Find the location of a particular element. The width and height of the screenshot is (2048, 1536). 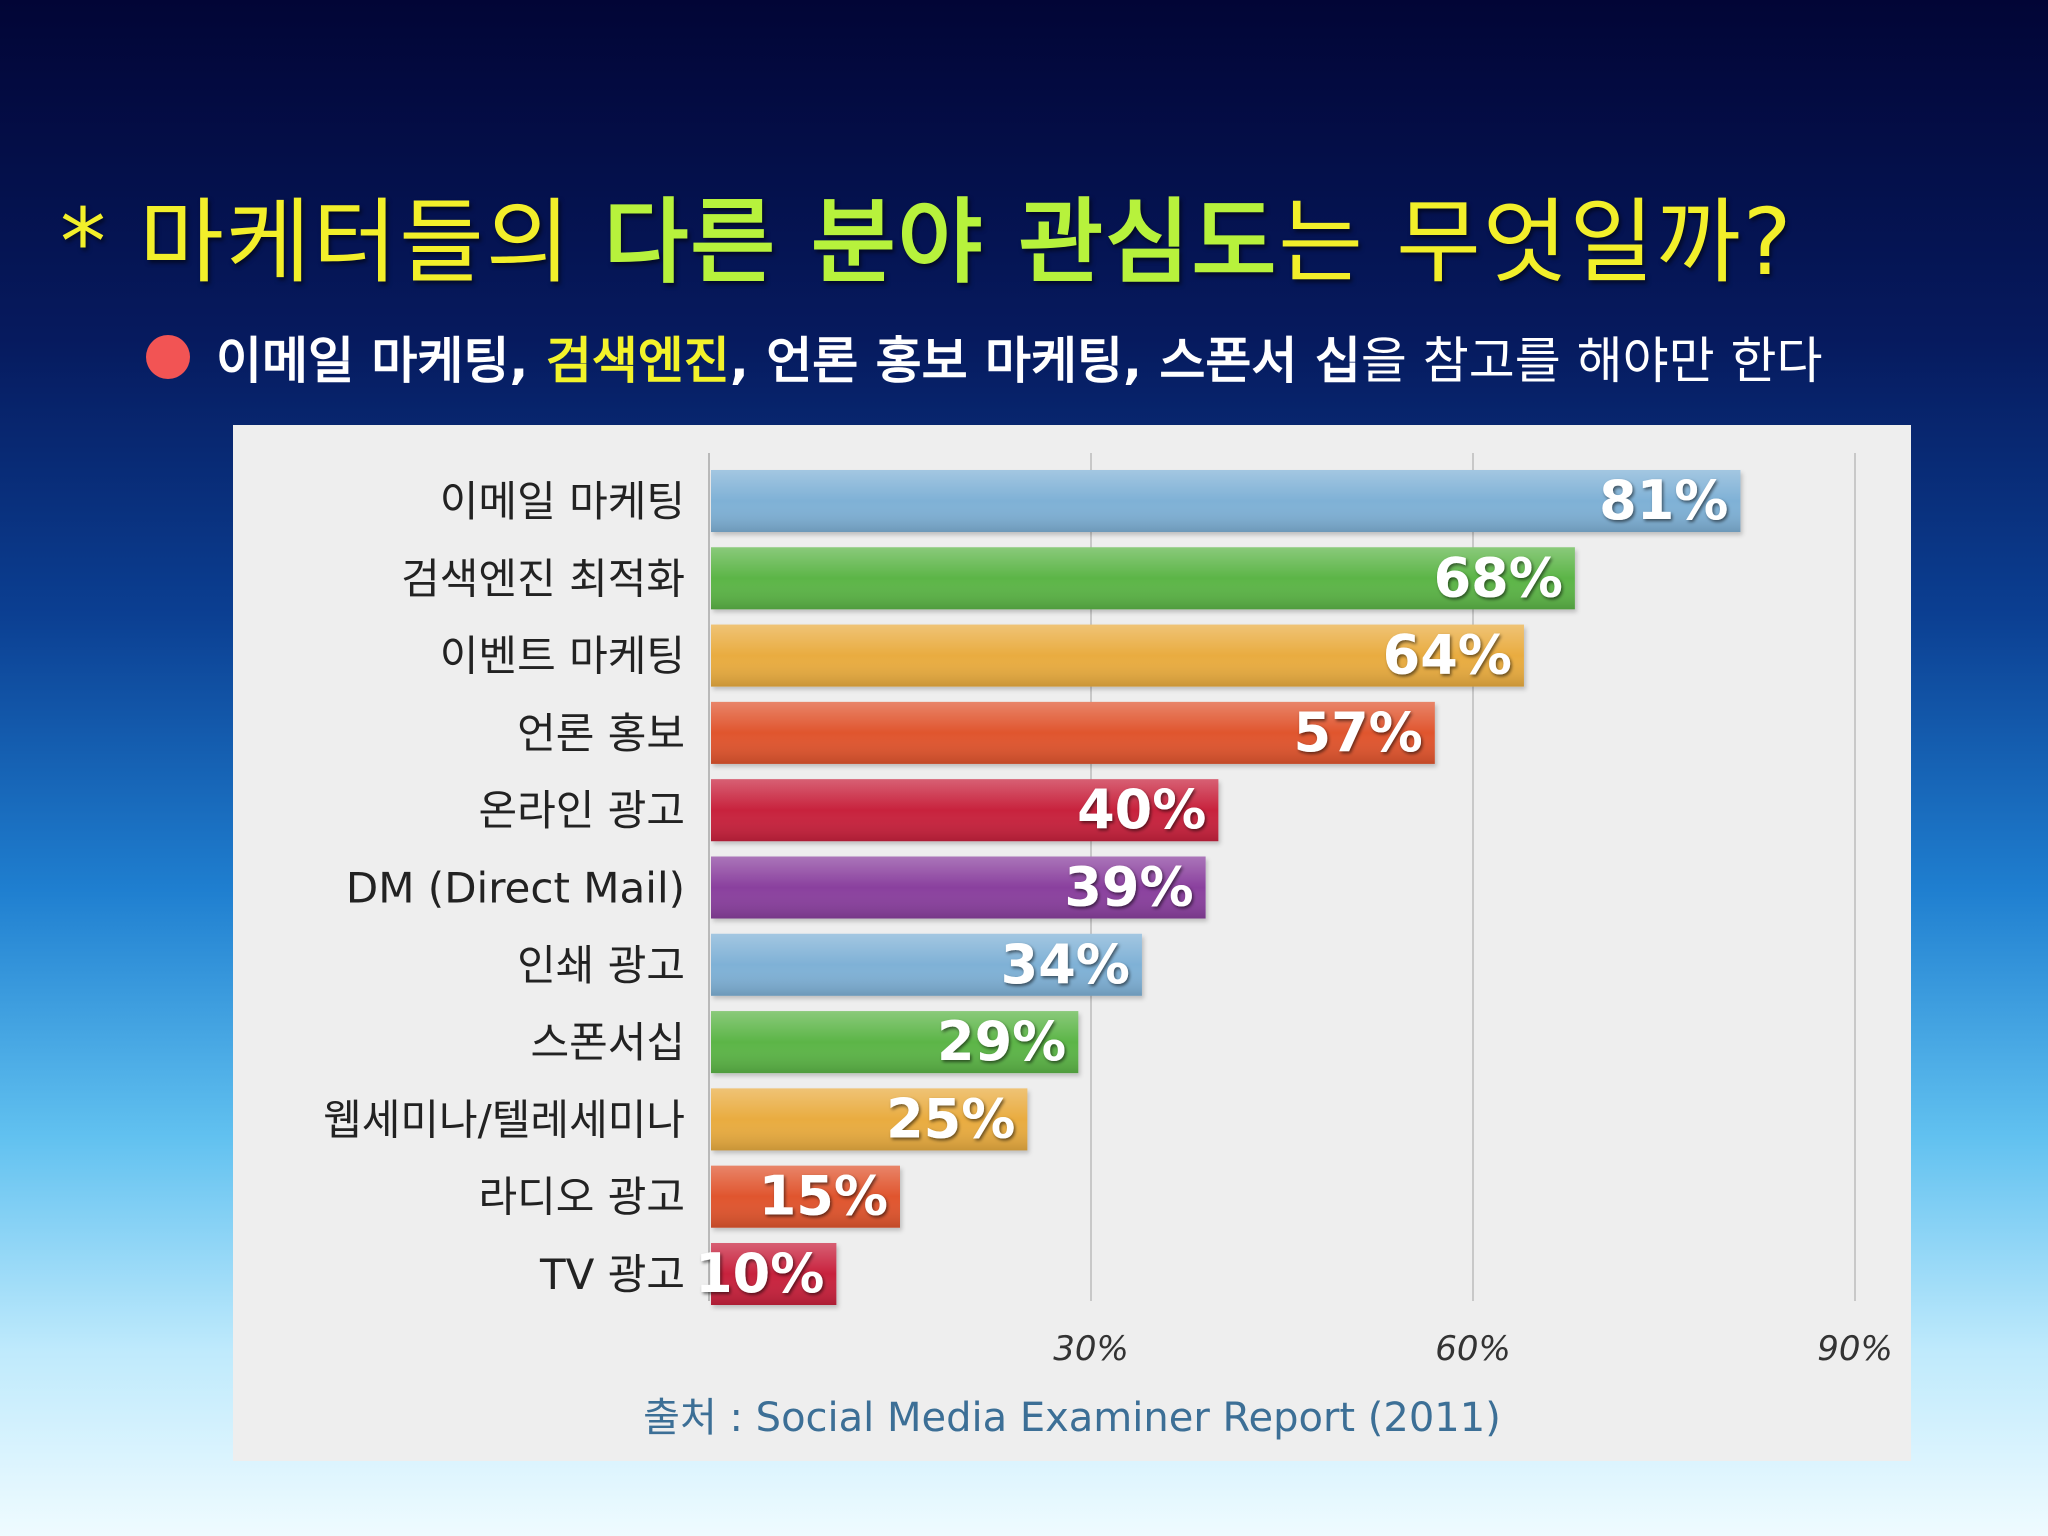

x-tick-label: 90% is located at coordinates (1855, 1349).